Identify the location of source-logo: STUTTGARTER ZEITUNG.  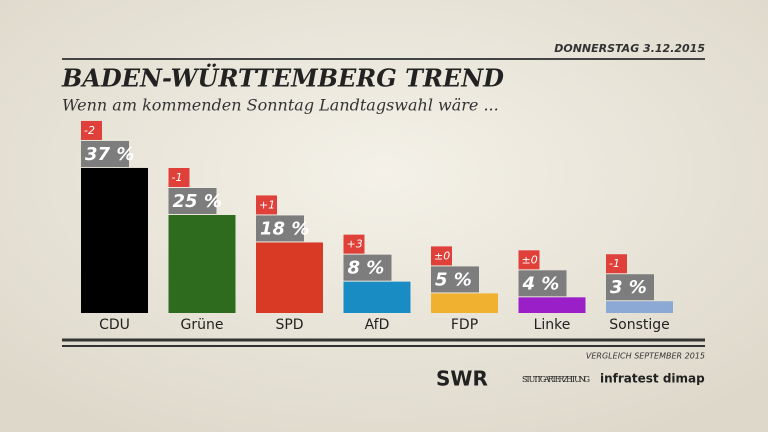
(556, 379).